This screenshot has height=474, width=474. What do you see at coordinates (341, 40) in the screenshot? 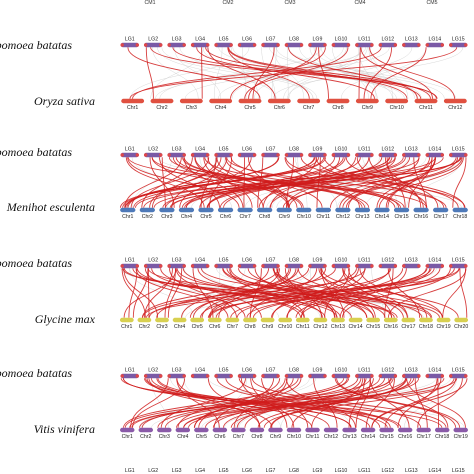
I see `chromosome-label: LG10` at bounding box center [341, 40].